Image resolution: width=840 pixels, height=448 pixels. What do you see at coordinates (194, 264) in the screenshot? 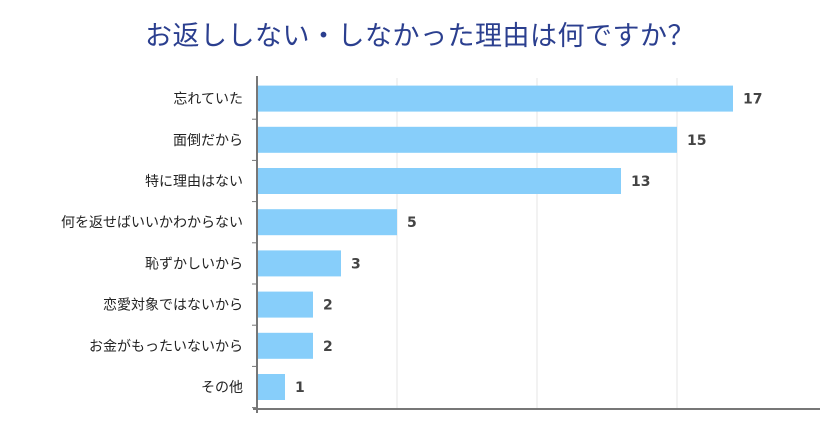
I see `category-label: 恥ずかしいから` at bounding box center [194, 264].